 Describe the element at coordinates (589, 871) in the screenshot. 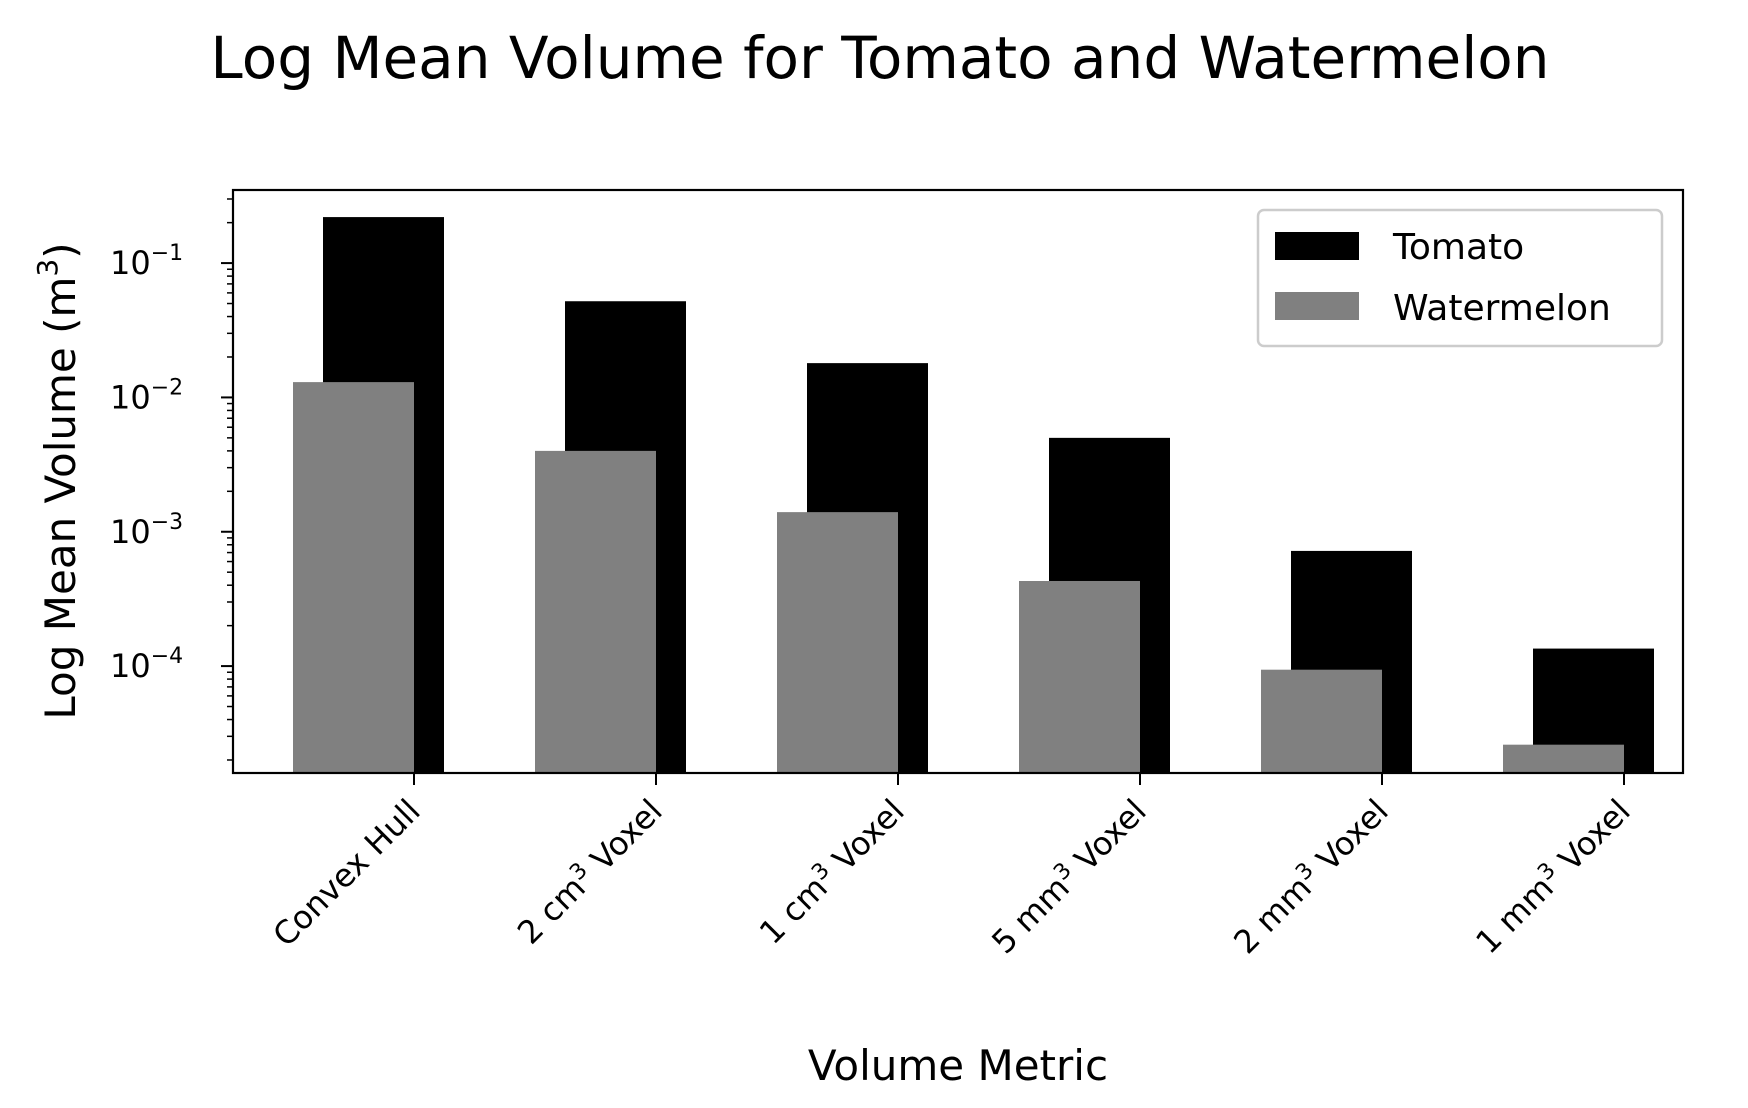

I see `x-tick-label: 2 cm3 Voxel` at that location.